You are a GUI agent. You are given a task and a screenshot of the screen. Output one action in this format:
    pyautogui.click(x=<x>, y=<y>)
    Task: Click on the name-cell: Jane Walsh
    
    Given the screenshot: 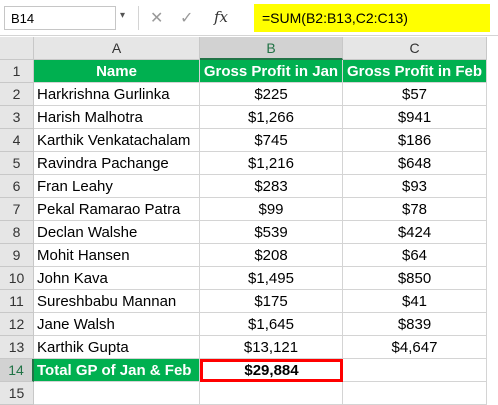 What is the action you would take?
    pyautogui.click(x=117, y=324)
    